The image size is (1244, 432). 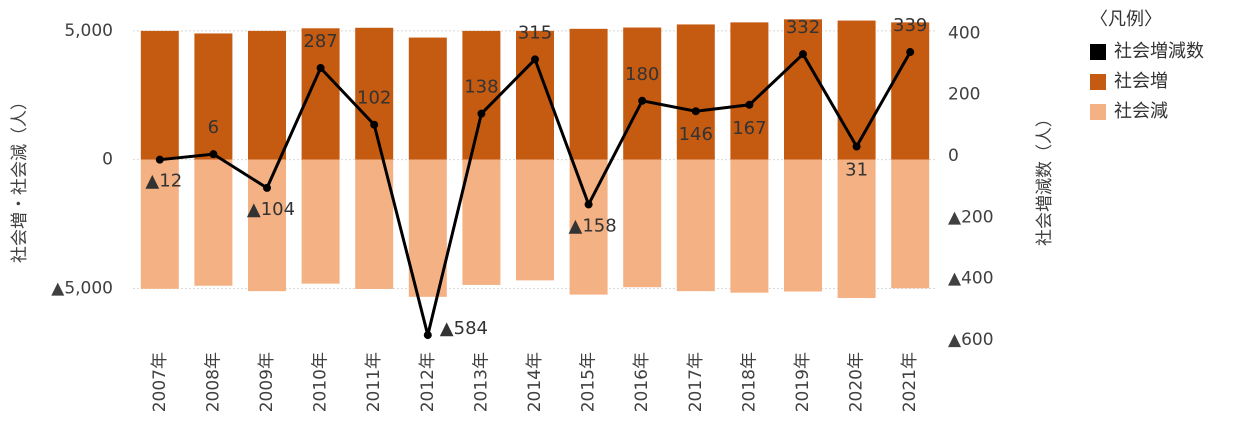 What do you see at coordinates (803, 382) in the screenshot?
I see `x-tick-label: 2019年` at bounding box center [803, 382].